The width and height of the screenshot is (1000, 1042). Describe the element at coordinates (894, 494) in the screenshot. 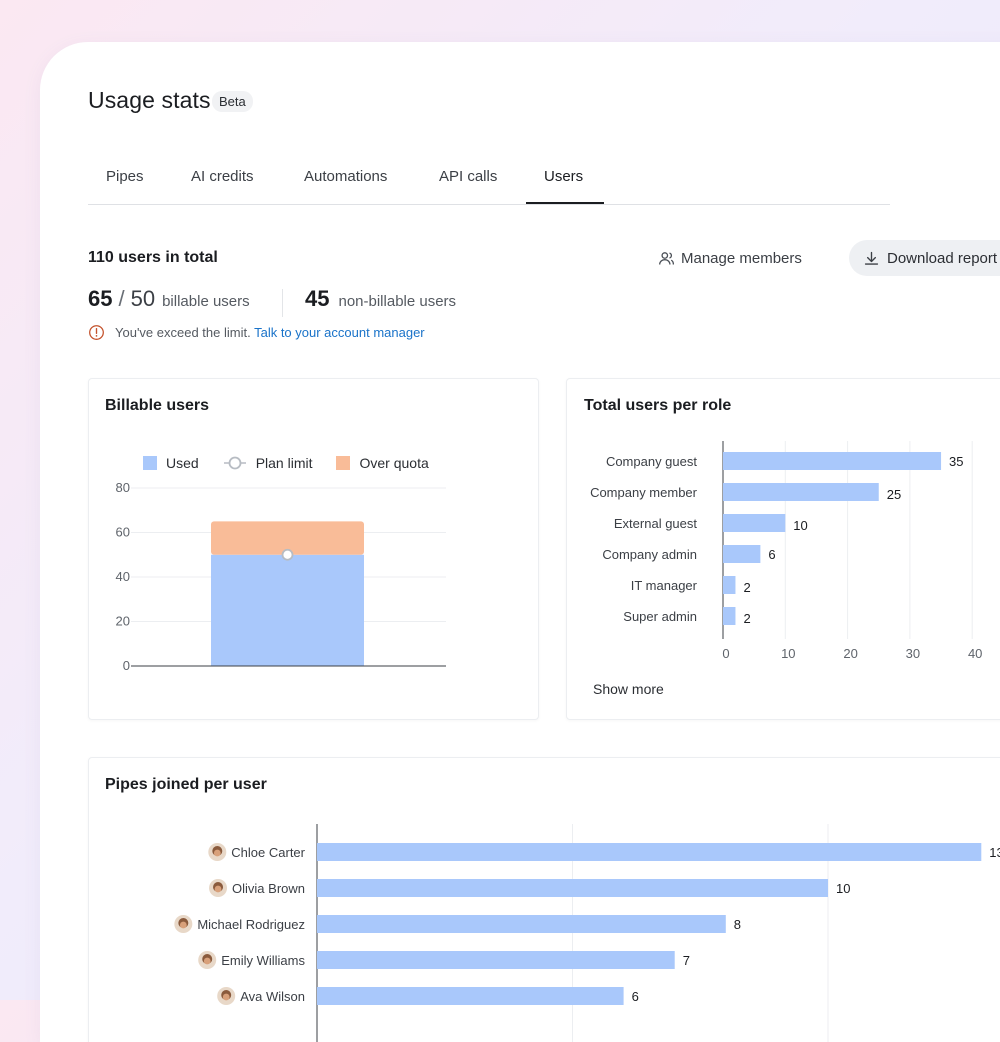

I see `role-value-label: 25` at that location.